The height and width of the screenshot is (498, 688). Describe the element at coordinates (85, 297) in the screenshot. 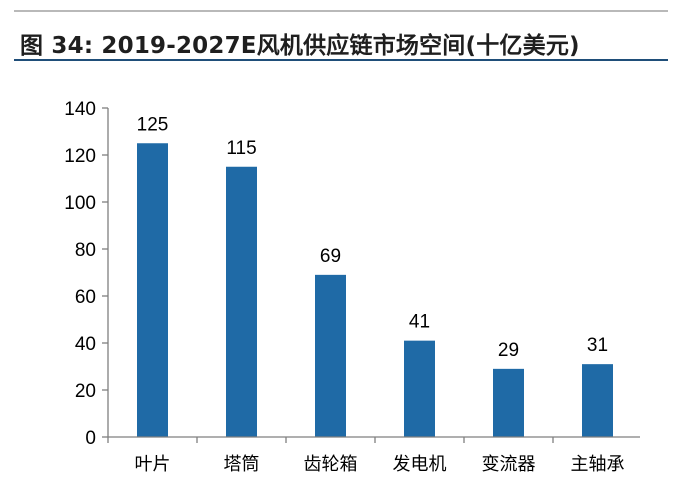

I see `y-tick-label: 60` at that location.